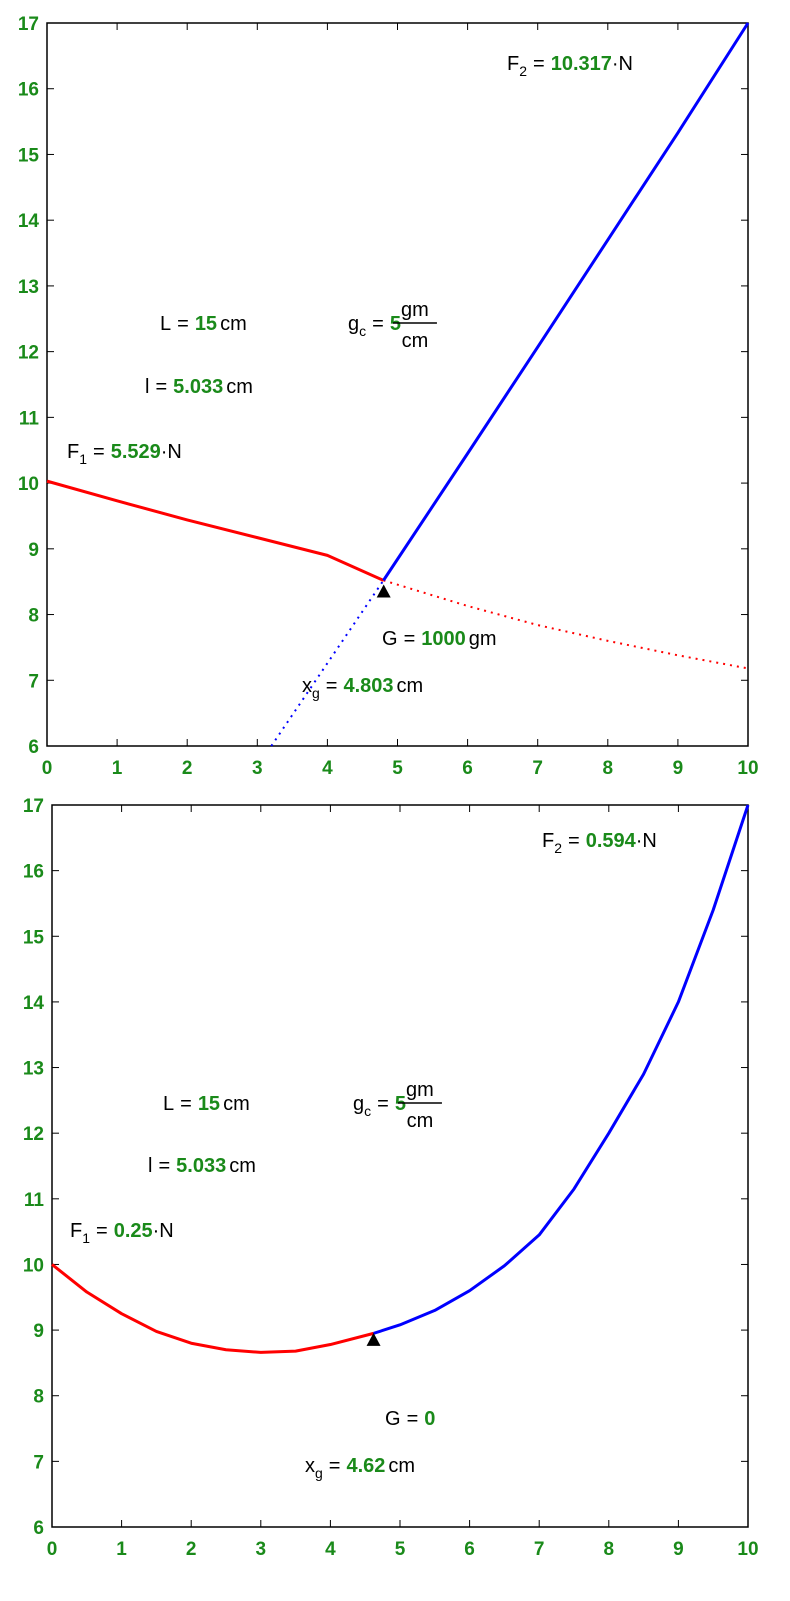  I want to click on annotation-value: 15, so click(206, 324).